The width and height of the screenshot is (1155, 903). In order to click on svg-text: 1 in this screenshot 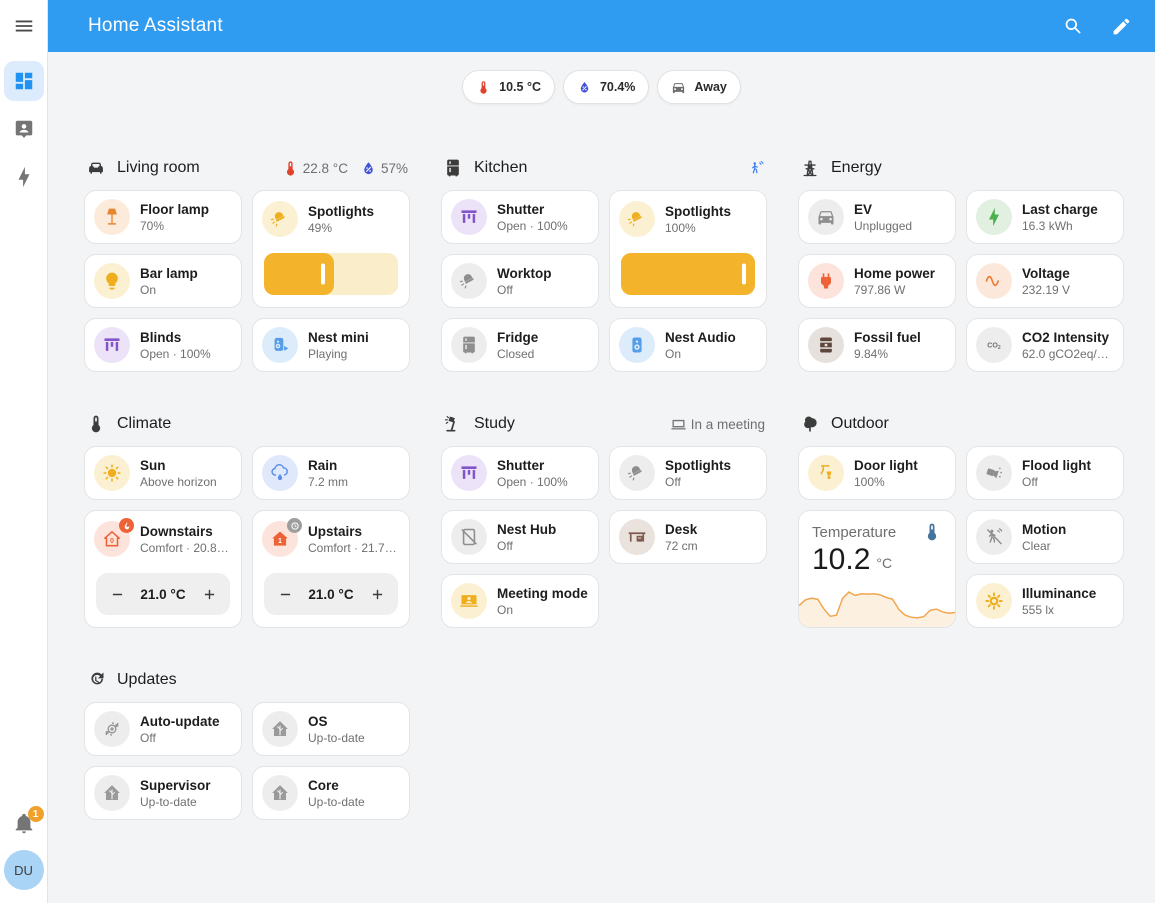, I will do `click(280, 541)`.